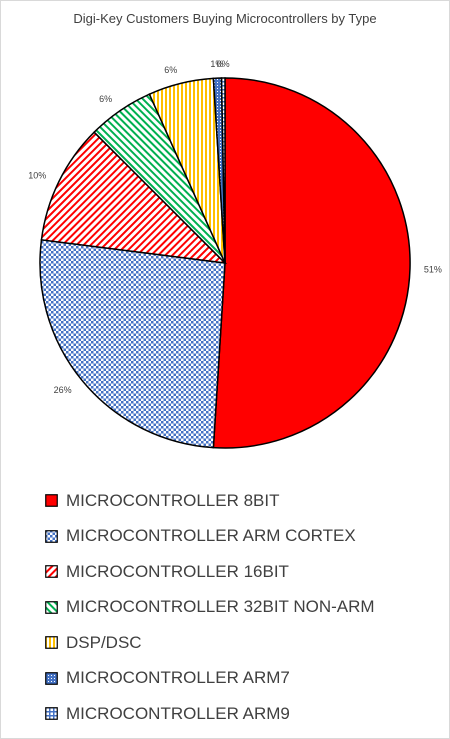 This screenshot has width=450, height=739. What do you see at coordinates (216, 64) in the screenshot?
I see `pie-label-microcontroller-arm7: 1%` at bounding box center [216, 64].